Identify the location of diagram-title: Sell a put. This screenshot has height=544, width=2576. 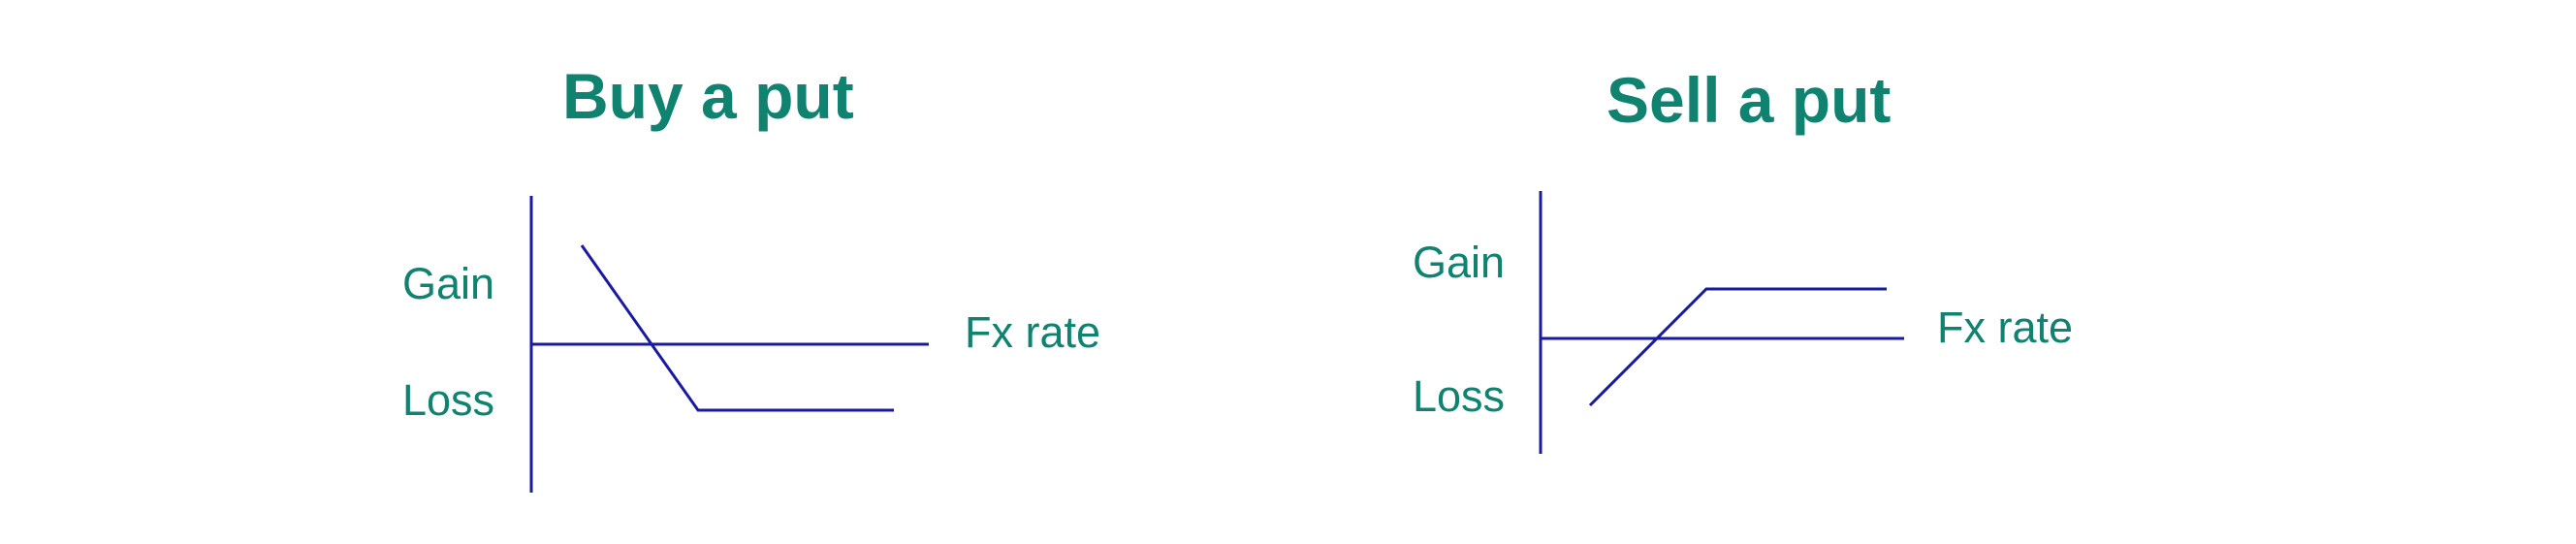
(1749, 100).